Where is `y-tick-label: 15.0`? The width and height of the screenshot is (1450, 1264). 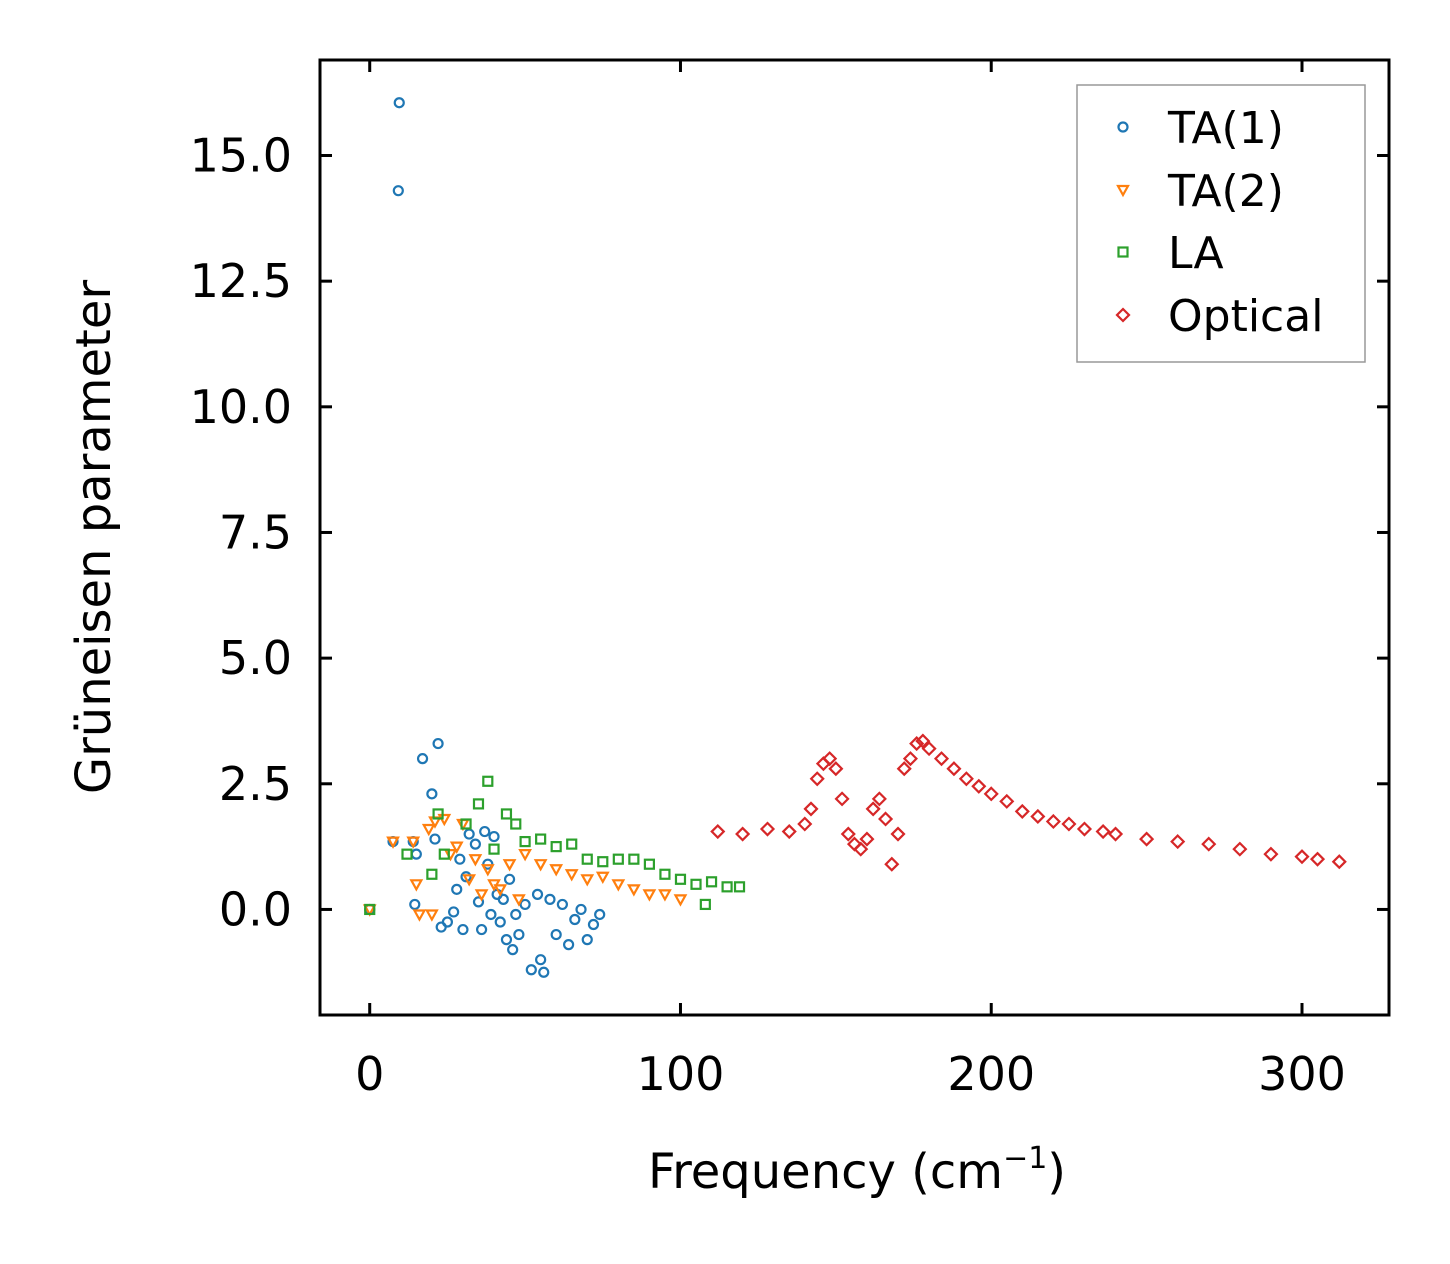 y-tick-label: 15.0 is located at coordinates (241, 156).